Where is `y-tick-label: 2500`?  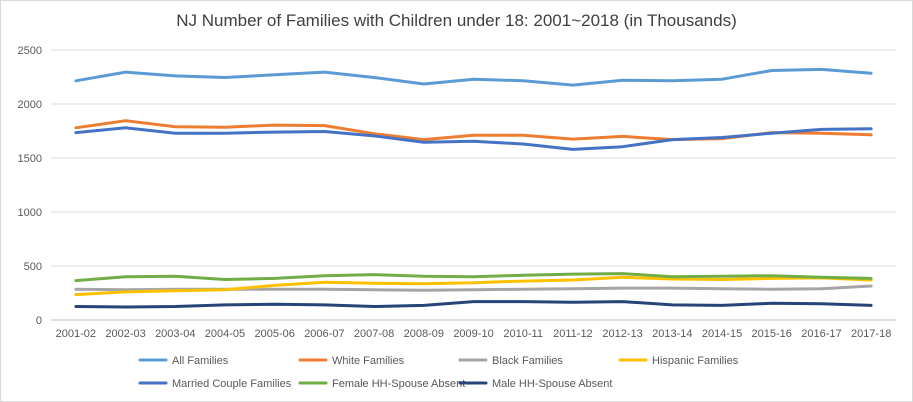 y-tick-label: 2500 is located at coordinates (30, 51).